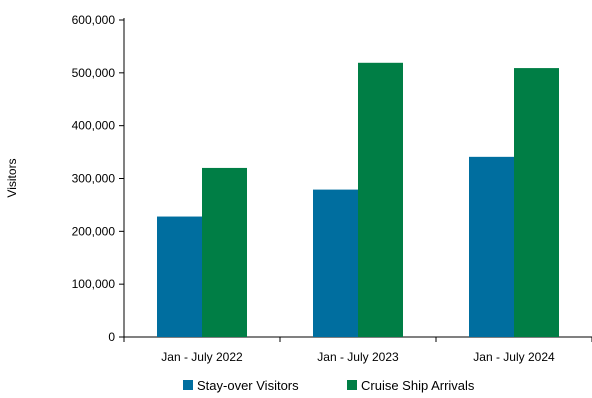 This screenshot has height=398, width=592. I want to click on x-tick-label: Jan - July 2023, so click(358, 357).